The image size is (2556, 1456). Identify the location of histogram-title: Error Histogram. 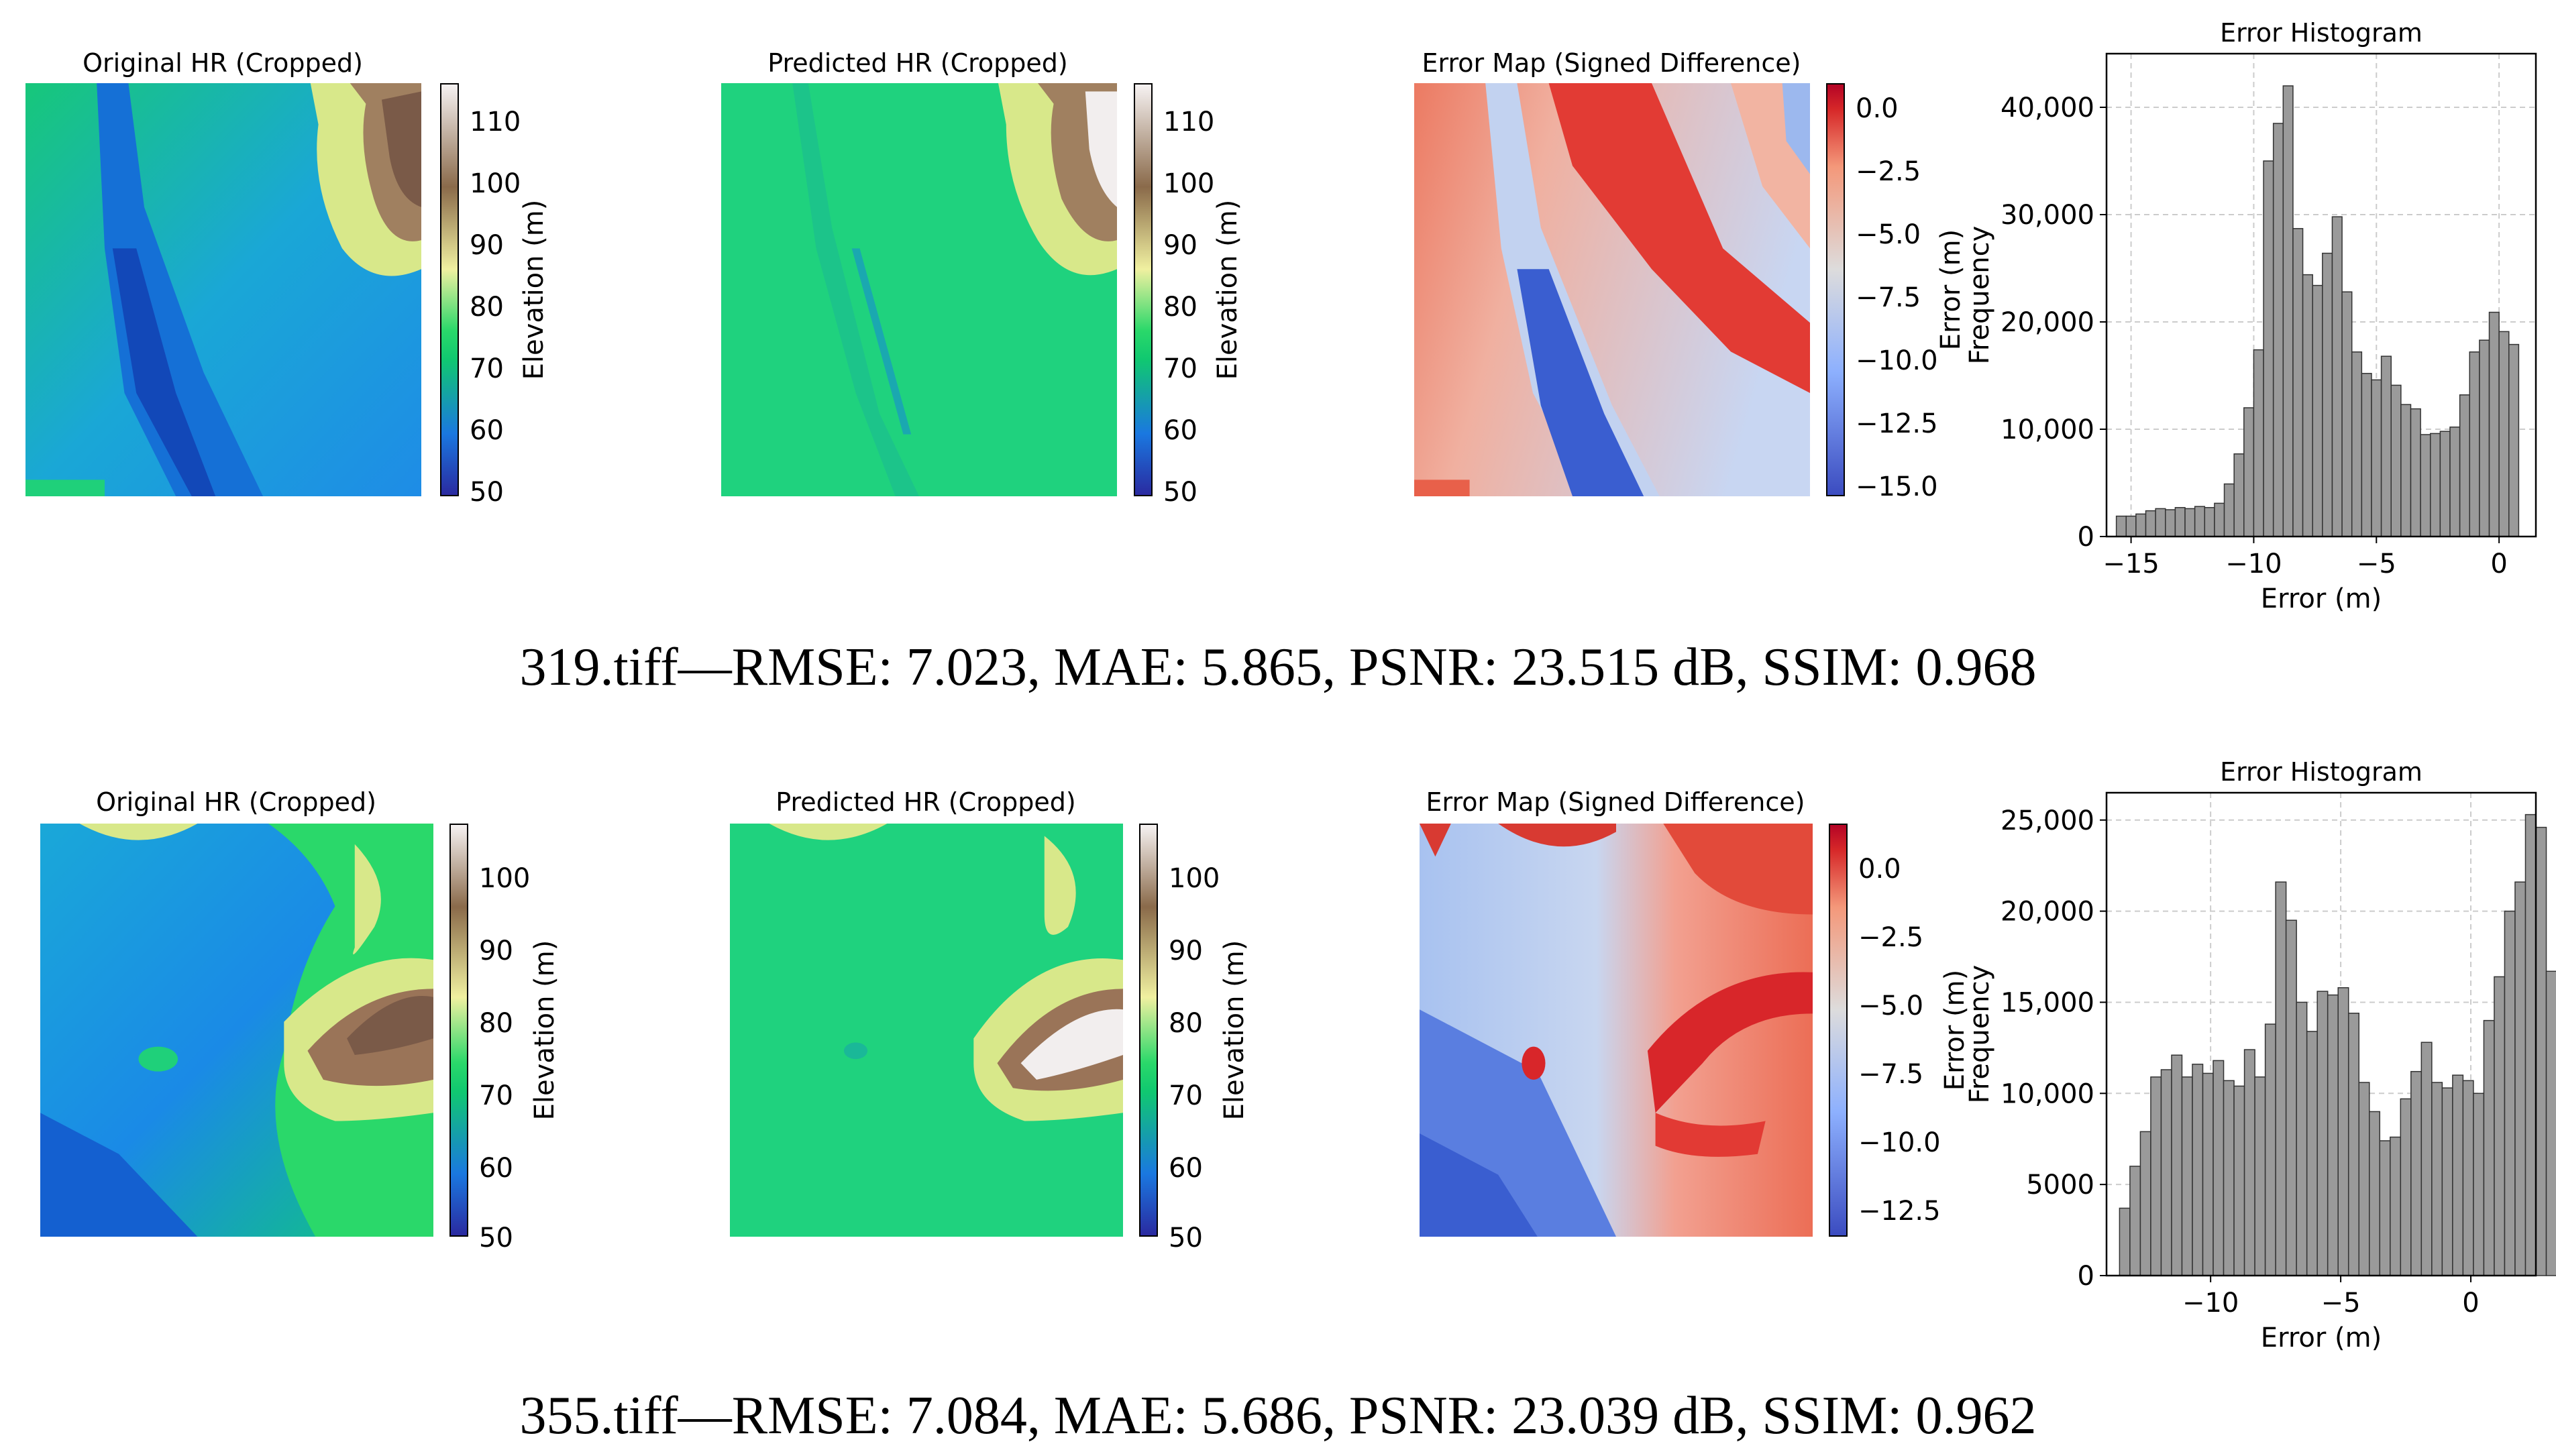
(2321, 772).